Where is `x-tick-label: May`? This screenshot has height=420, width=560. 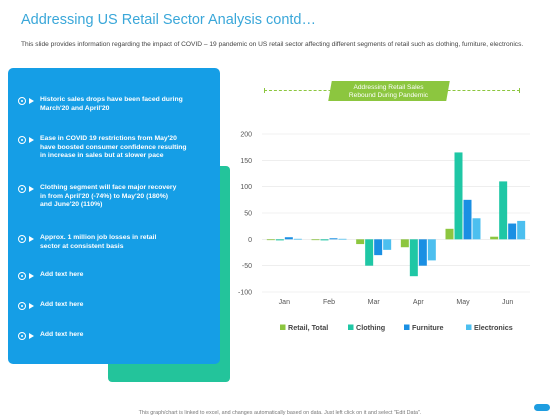
x-tick-label: May is located at coordinates (463, 302).